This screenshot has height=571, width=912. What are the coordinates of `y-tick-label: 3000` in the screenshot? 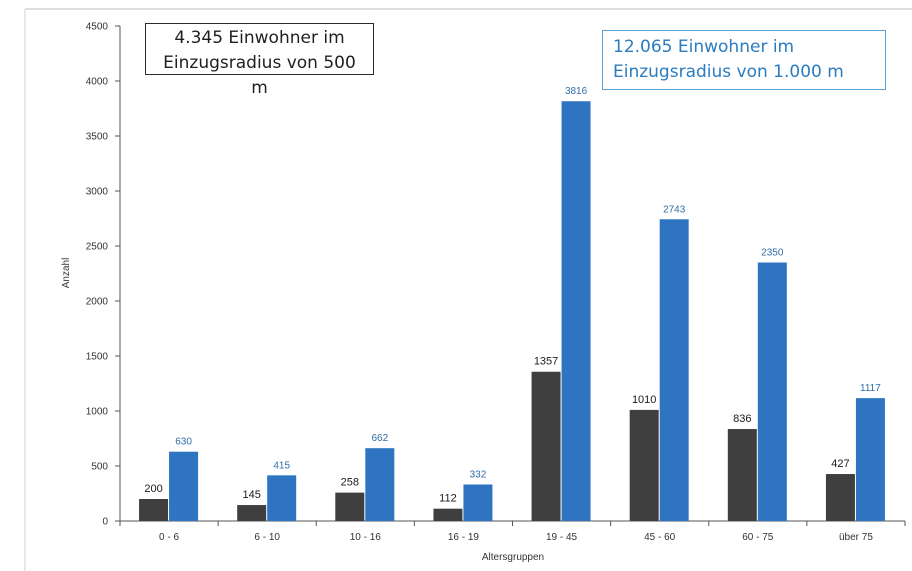 It's located at (97, 192).